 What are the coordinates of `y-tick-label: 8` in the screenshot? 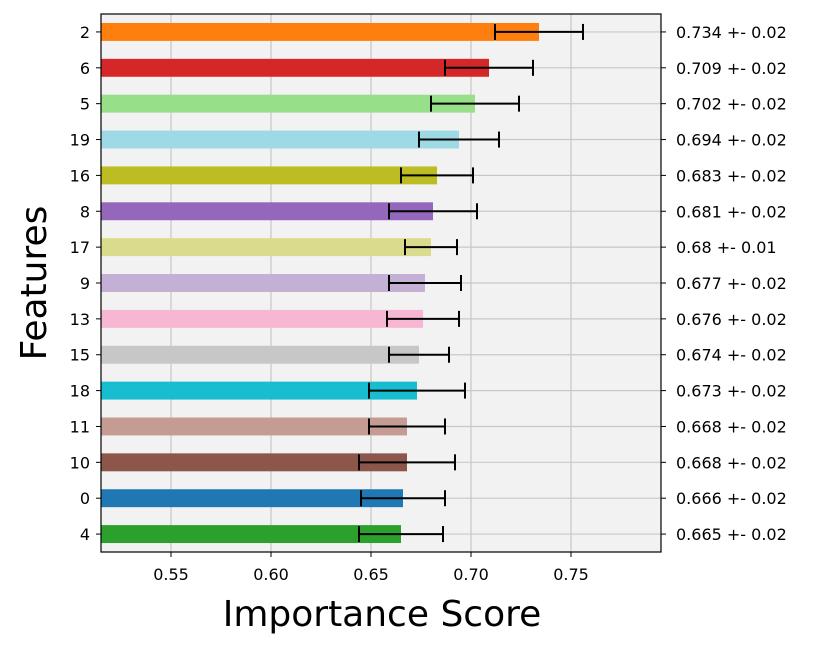 It's located at (85, 211).